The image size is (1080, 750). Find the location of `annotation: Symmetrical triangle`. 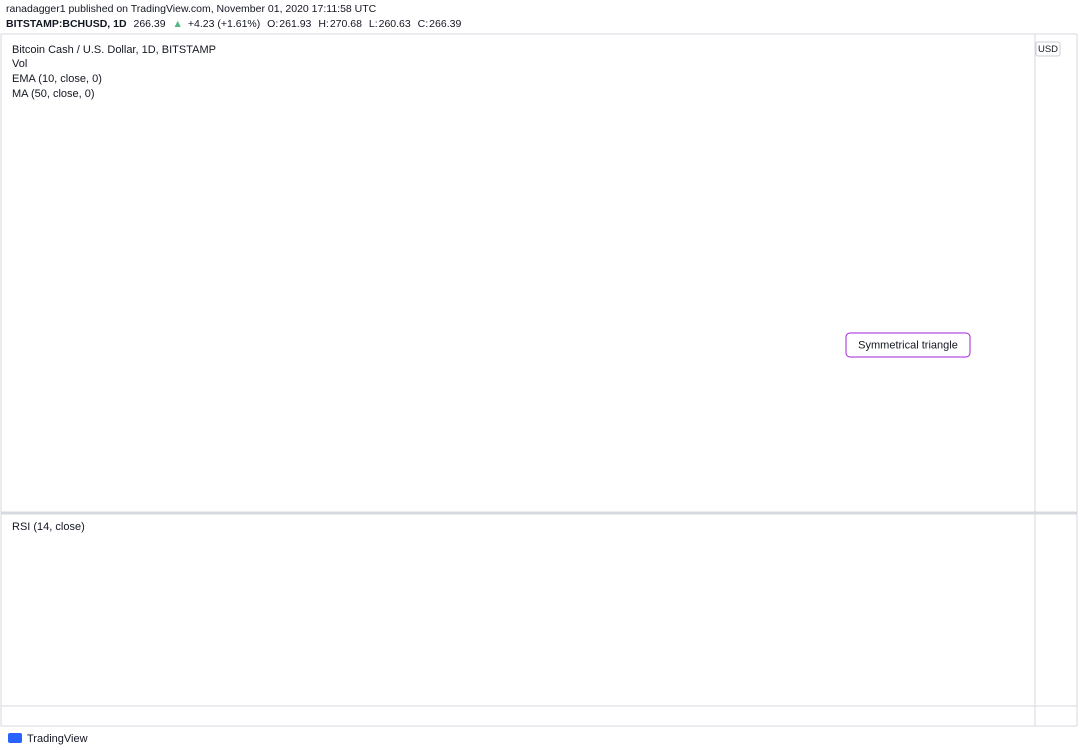

annotation: Symmetrical triangle is located at coordinates (908, 345).